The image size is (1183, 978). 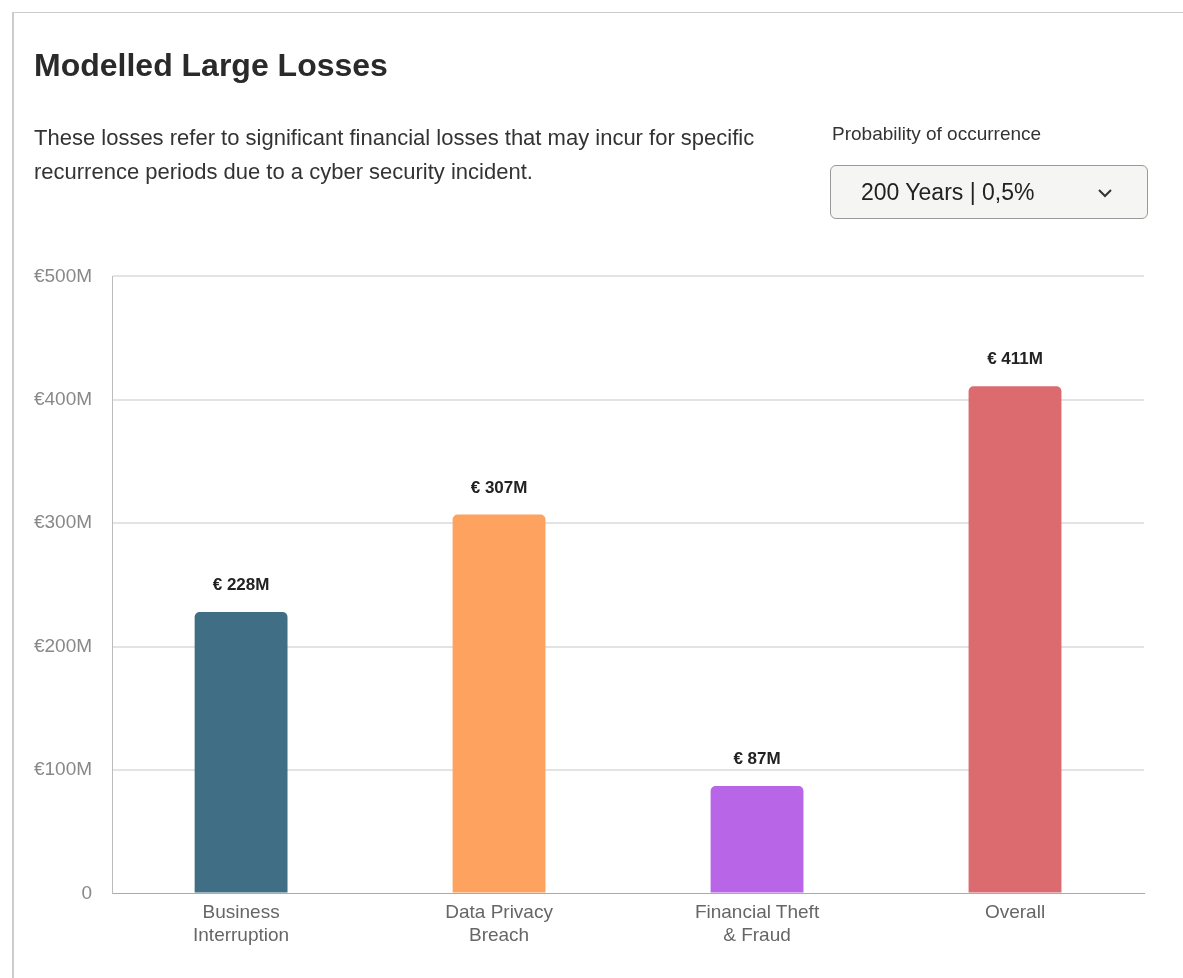 I want to click on y-tick-label: €200M, so click(x=63, y=645).